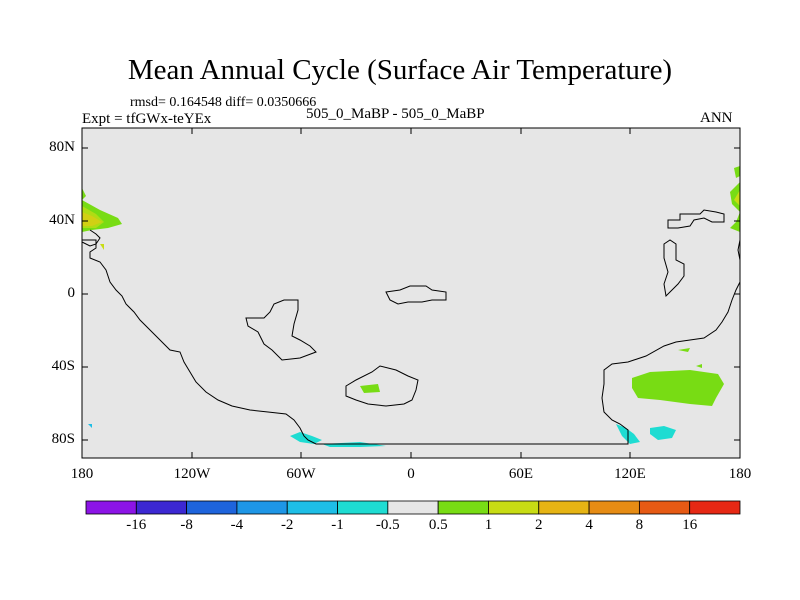  Describe the element at coordinates (63, 439) in the screenshot. I see `lat-tick-label: 80S` at that location.